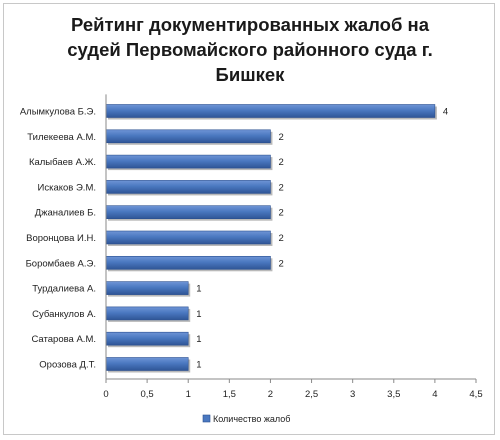 The image size is (500, 440). Describe the element at coordinates (64, 314) in the screenshot. I see `category-label: Субанкулов А.` at that location.